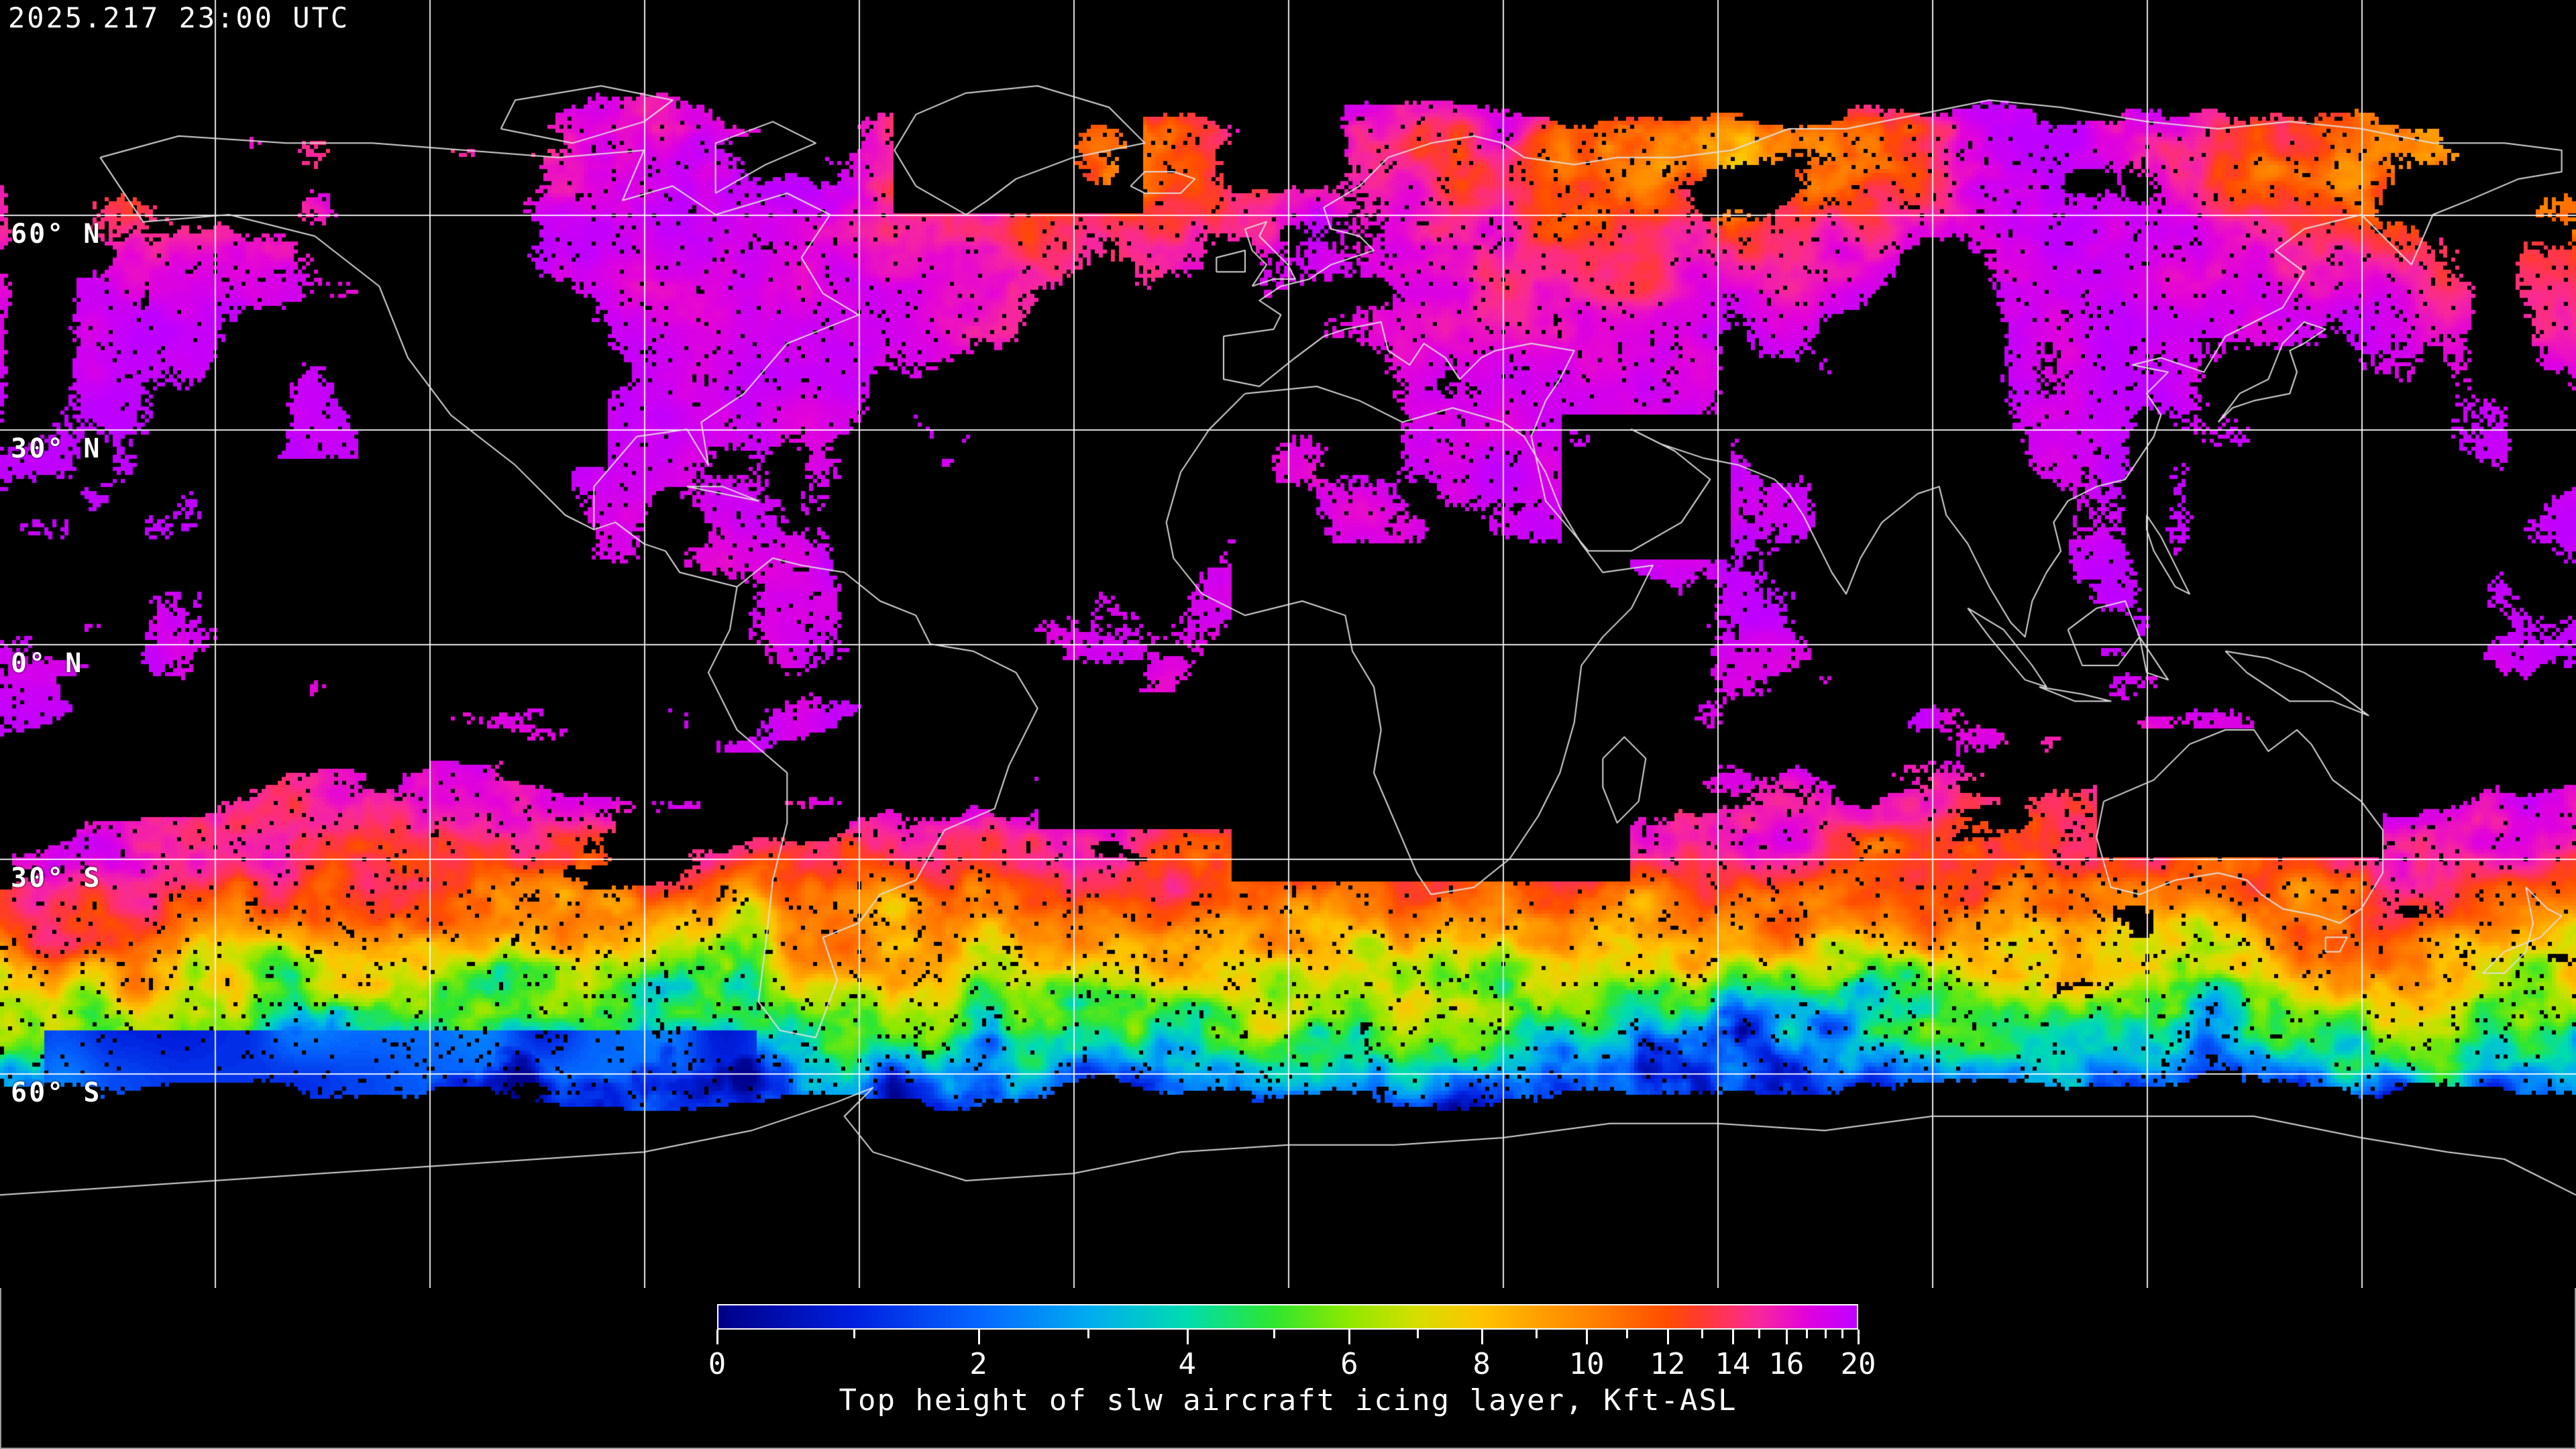 This screenshot has height=1449, width=2576. Describe the element at coordinates (1481, 1364) in the screenshot. I see `colorbar-tick-label: 8` at that location.